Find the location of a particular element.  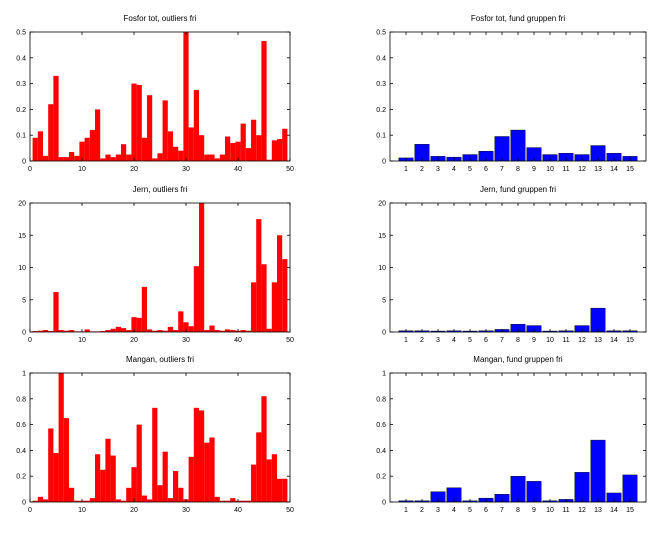

x-tick-label: 8 is located at coordinates (518, 340).